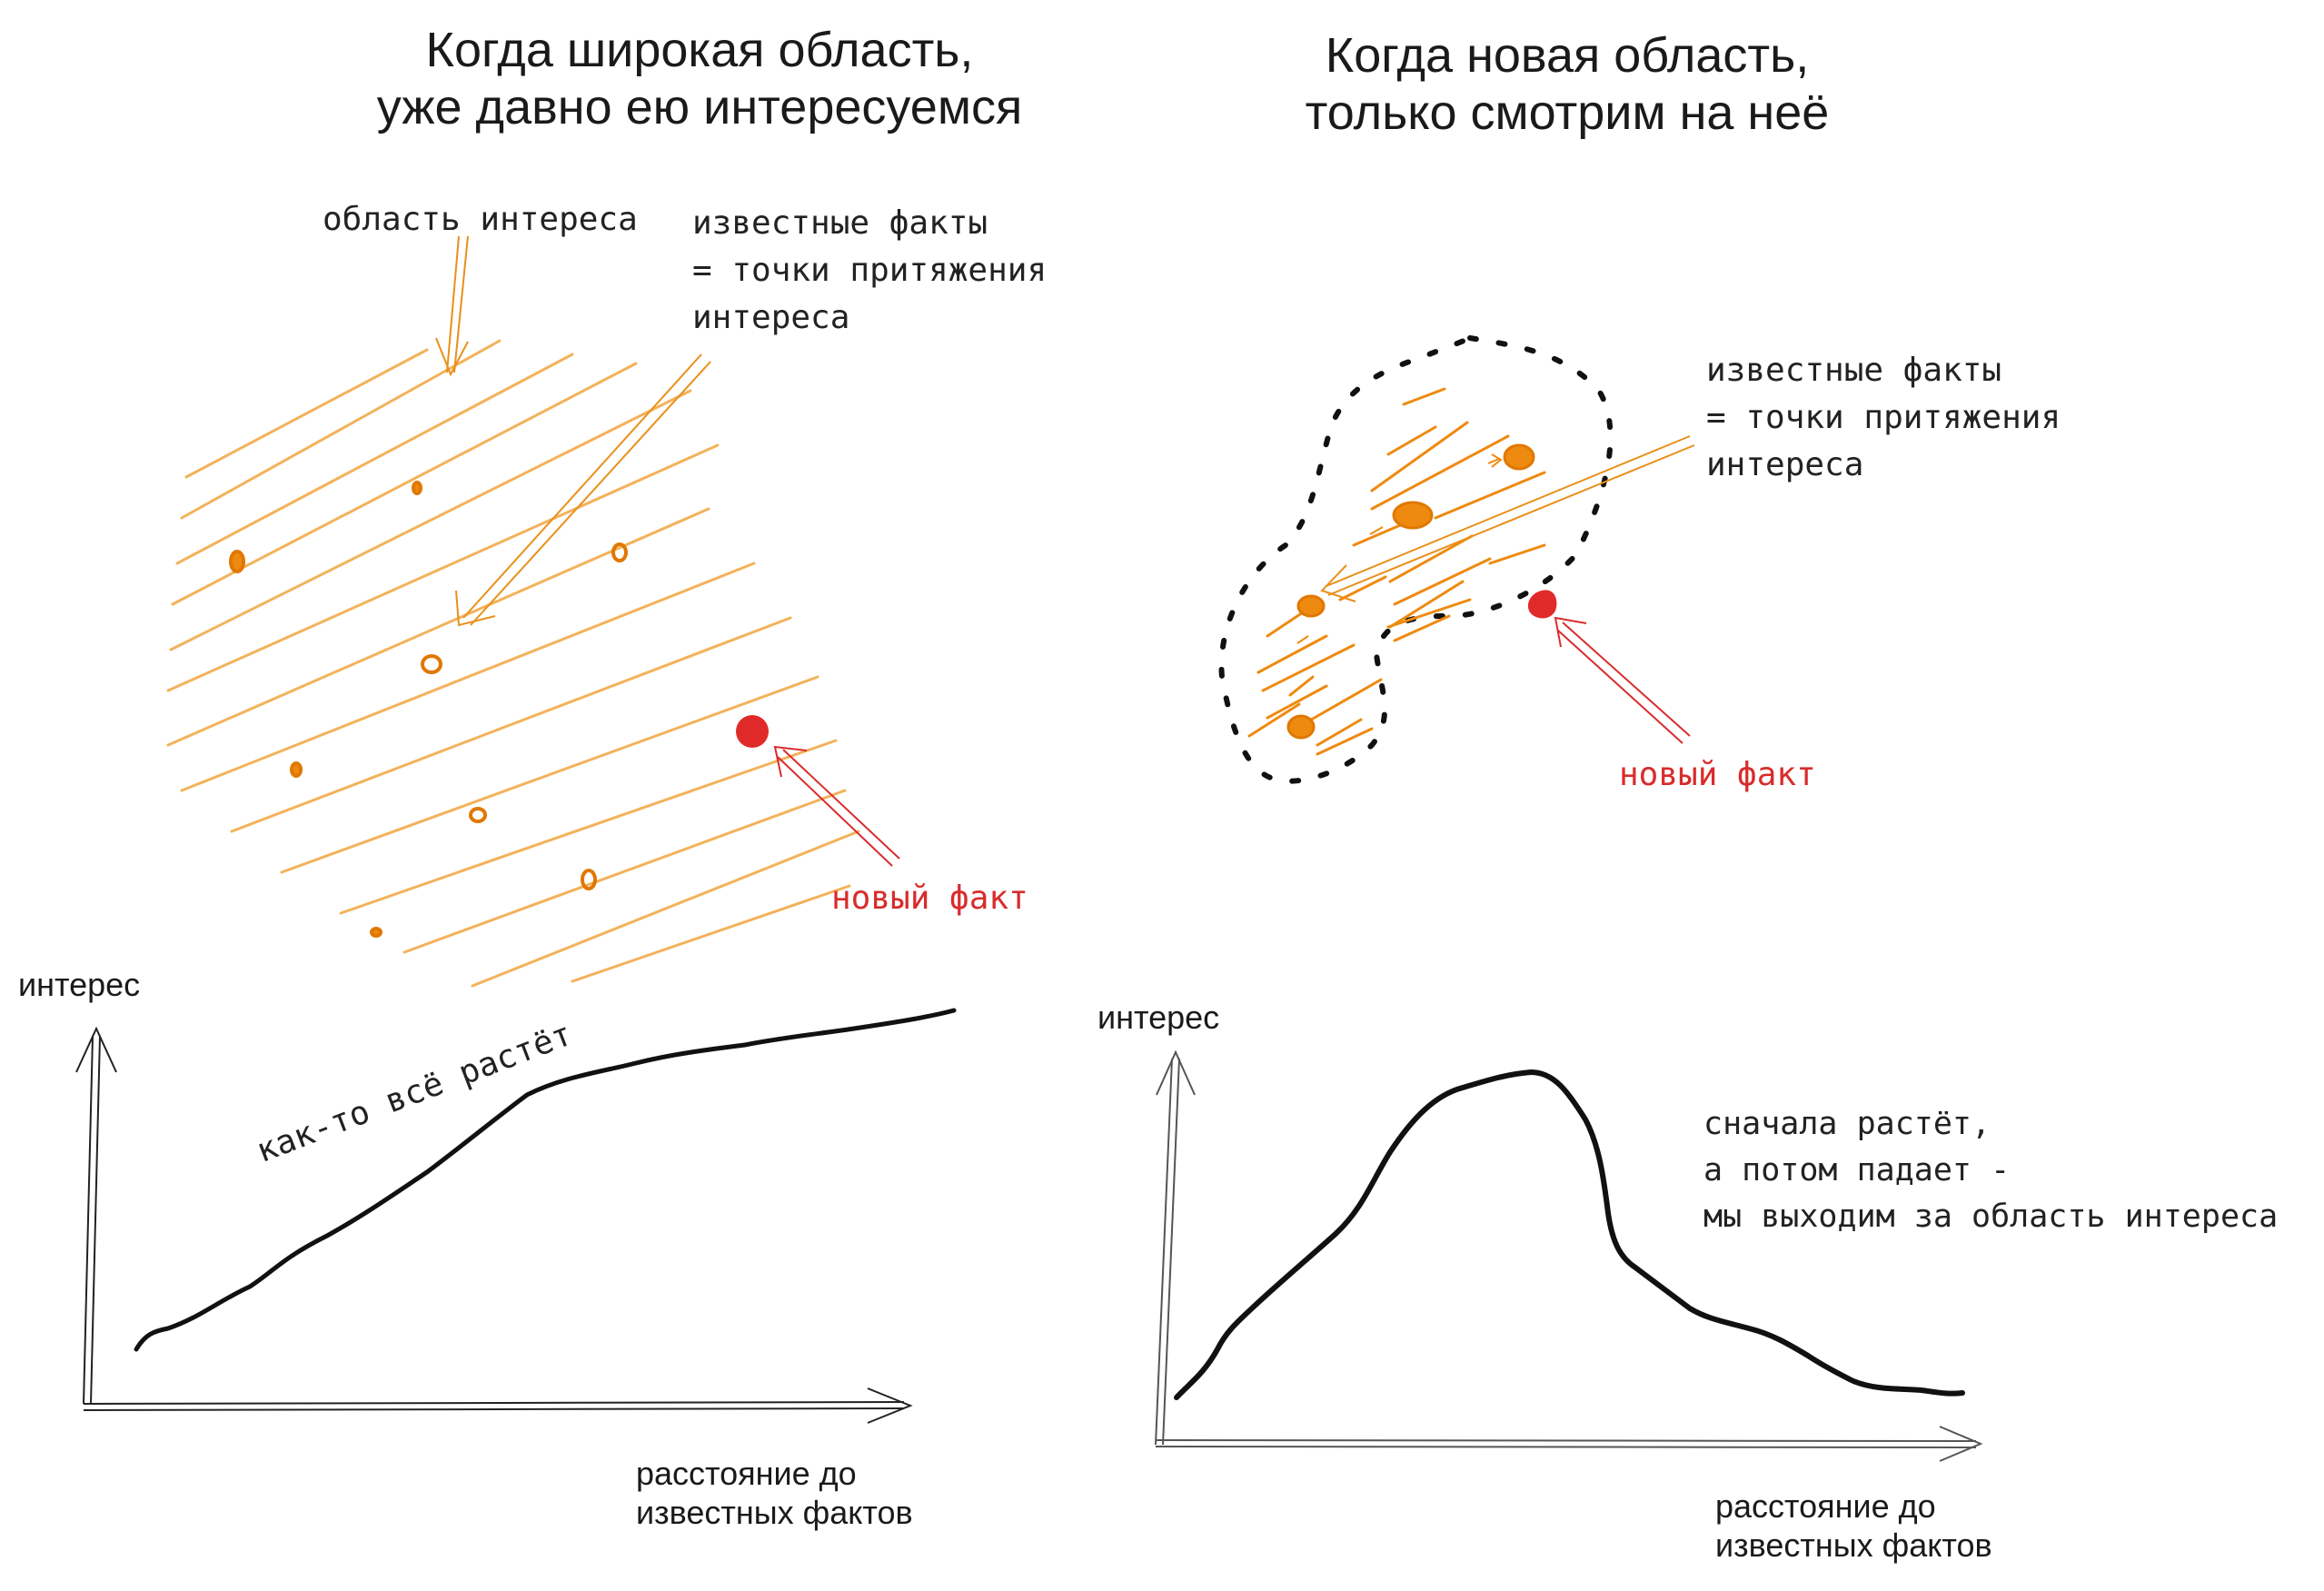 The width and height of the screenshot is (2324, 1591). Describe the element at coordinates (545, 1180) in the screenshot. I see `left-interest-curve` at that location.